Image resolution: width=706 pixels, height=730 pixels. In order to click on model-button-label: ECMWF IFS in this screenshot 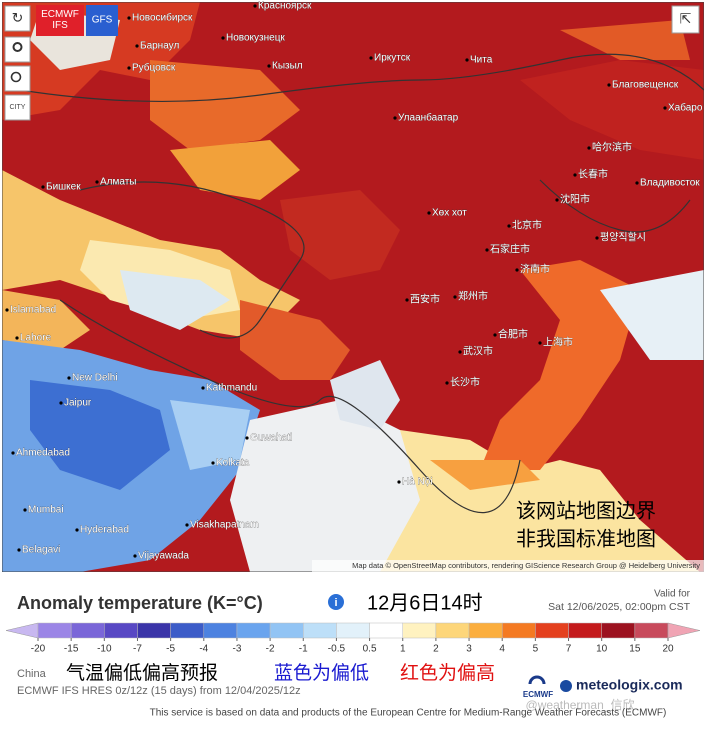, I will do `click(60, 20)`.